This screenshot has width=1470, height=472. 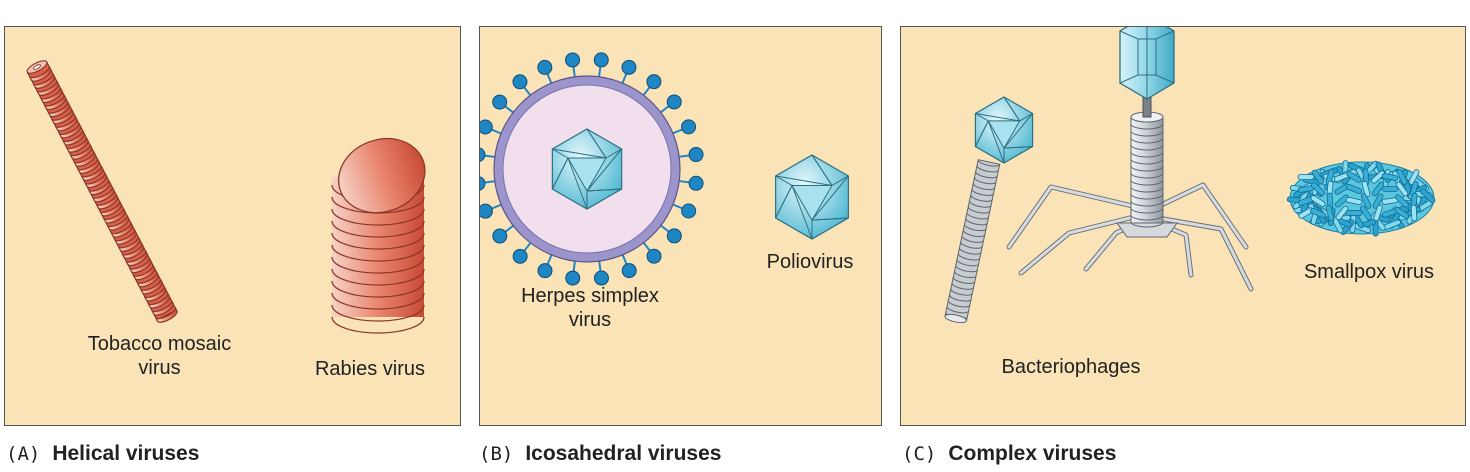 What do you see at coordinates (23, 454) in the screenshot?
I see `caption-letter-a: (A)` at bounding box center [23, 454].